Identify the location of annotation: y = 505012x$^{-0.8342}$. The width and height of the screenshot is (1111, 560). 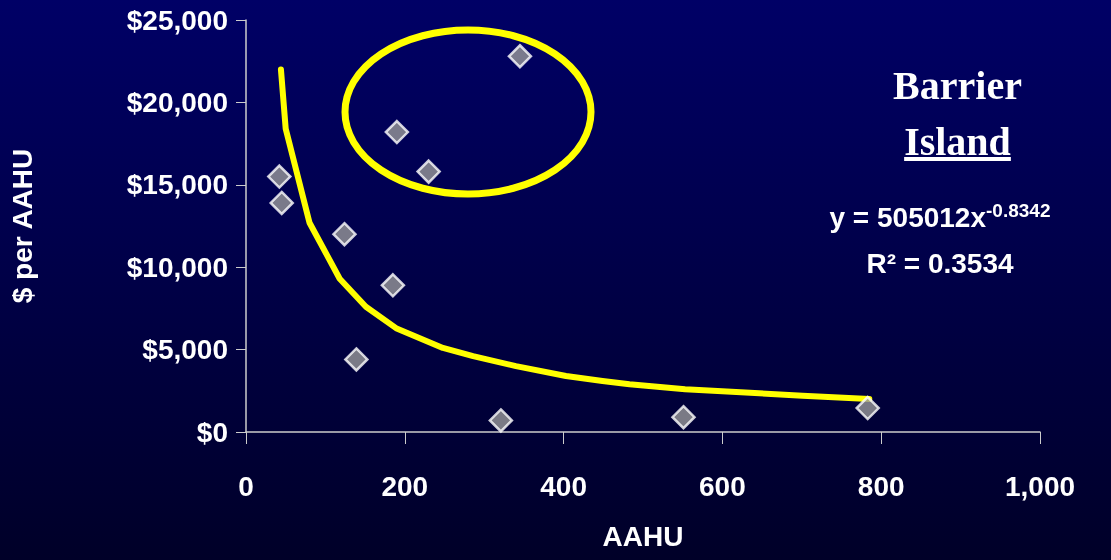
(940, 217).